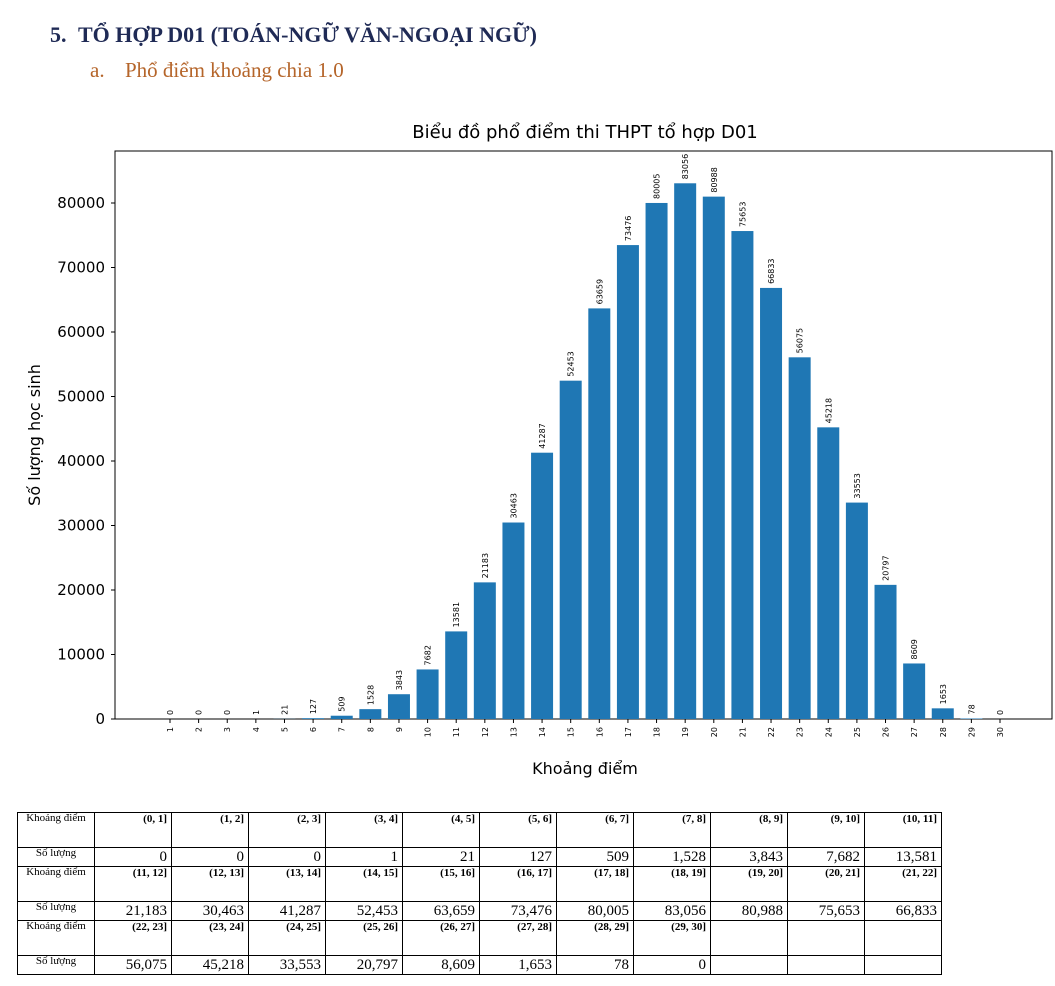 Image resolution: width=1055 pixels, height=986 pixels. Describe the element at coordinates (133, 938) in the screenshot. I see `range-cell: (22, 23]` at that location.